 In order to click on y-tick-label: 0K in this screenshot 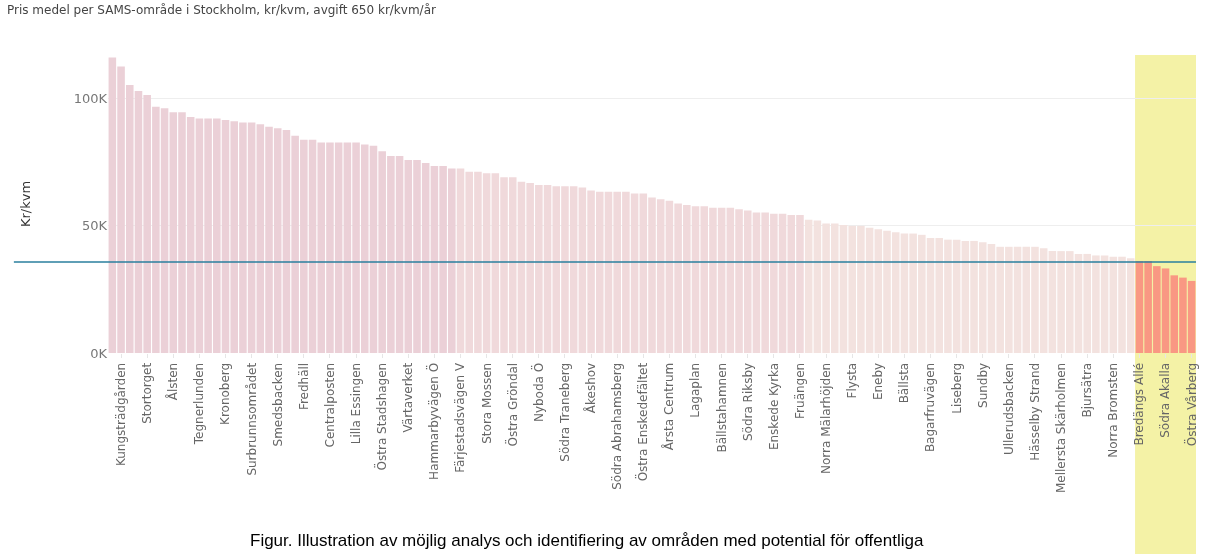, I will do `click(99, 353)`.